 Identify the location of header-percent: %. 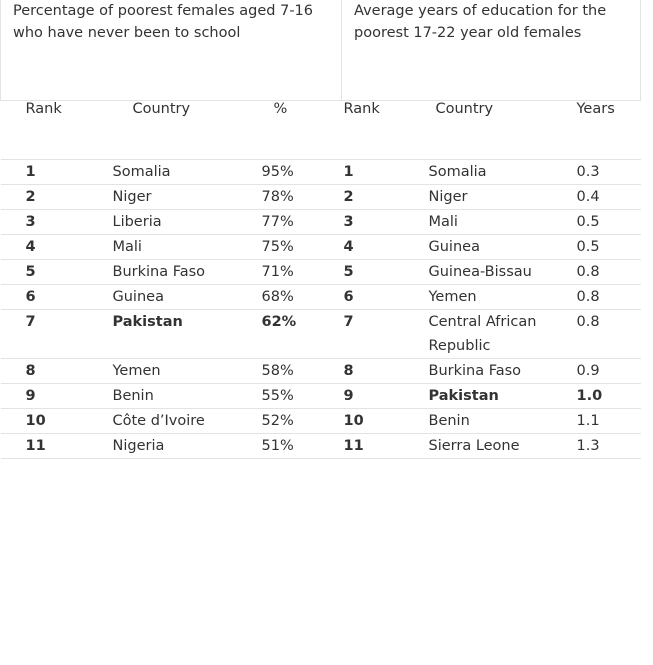
(301, 130).